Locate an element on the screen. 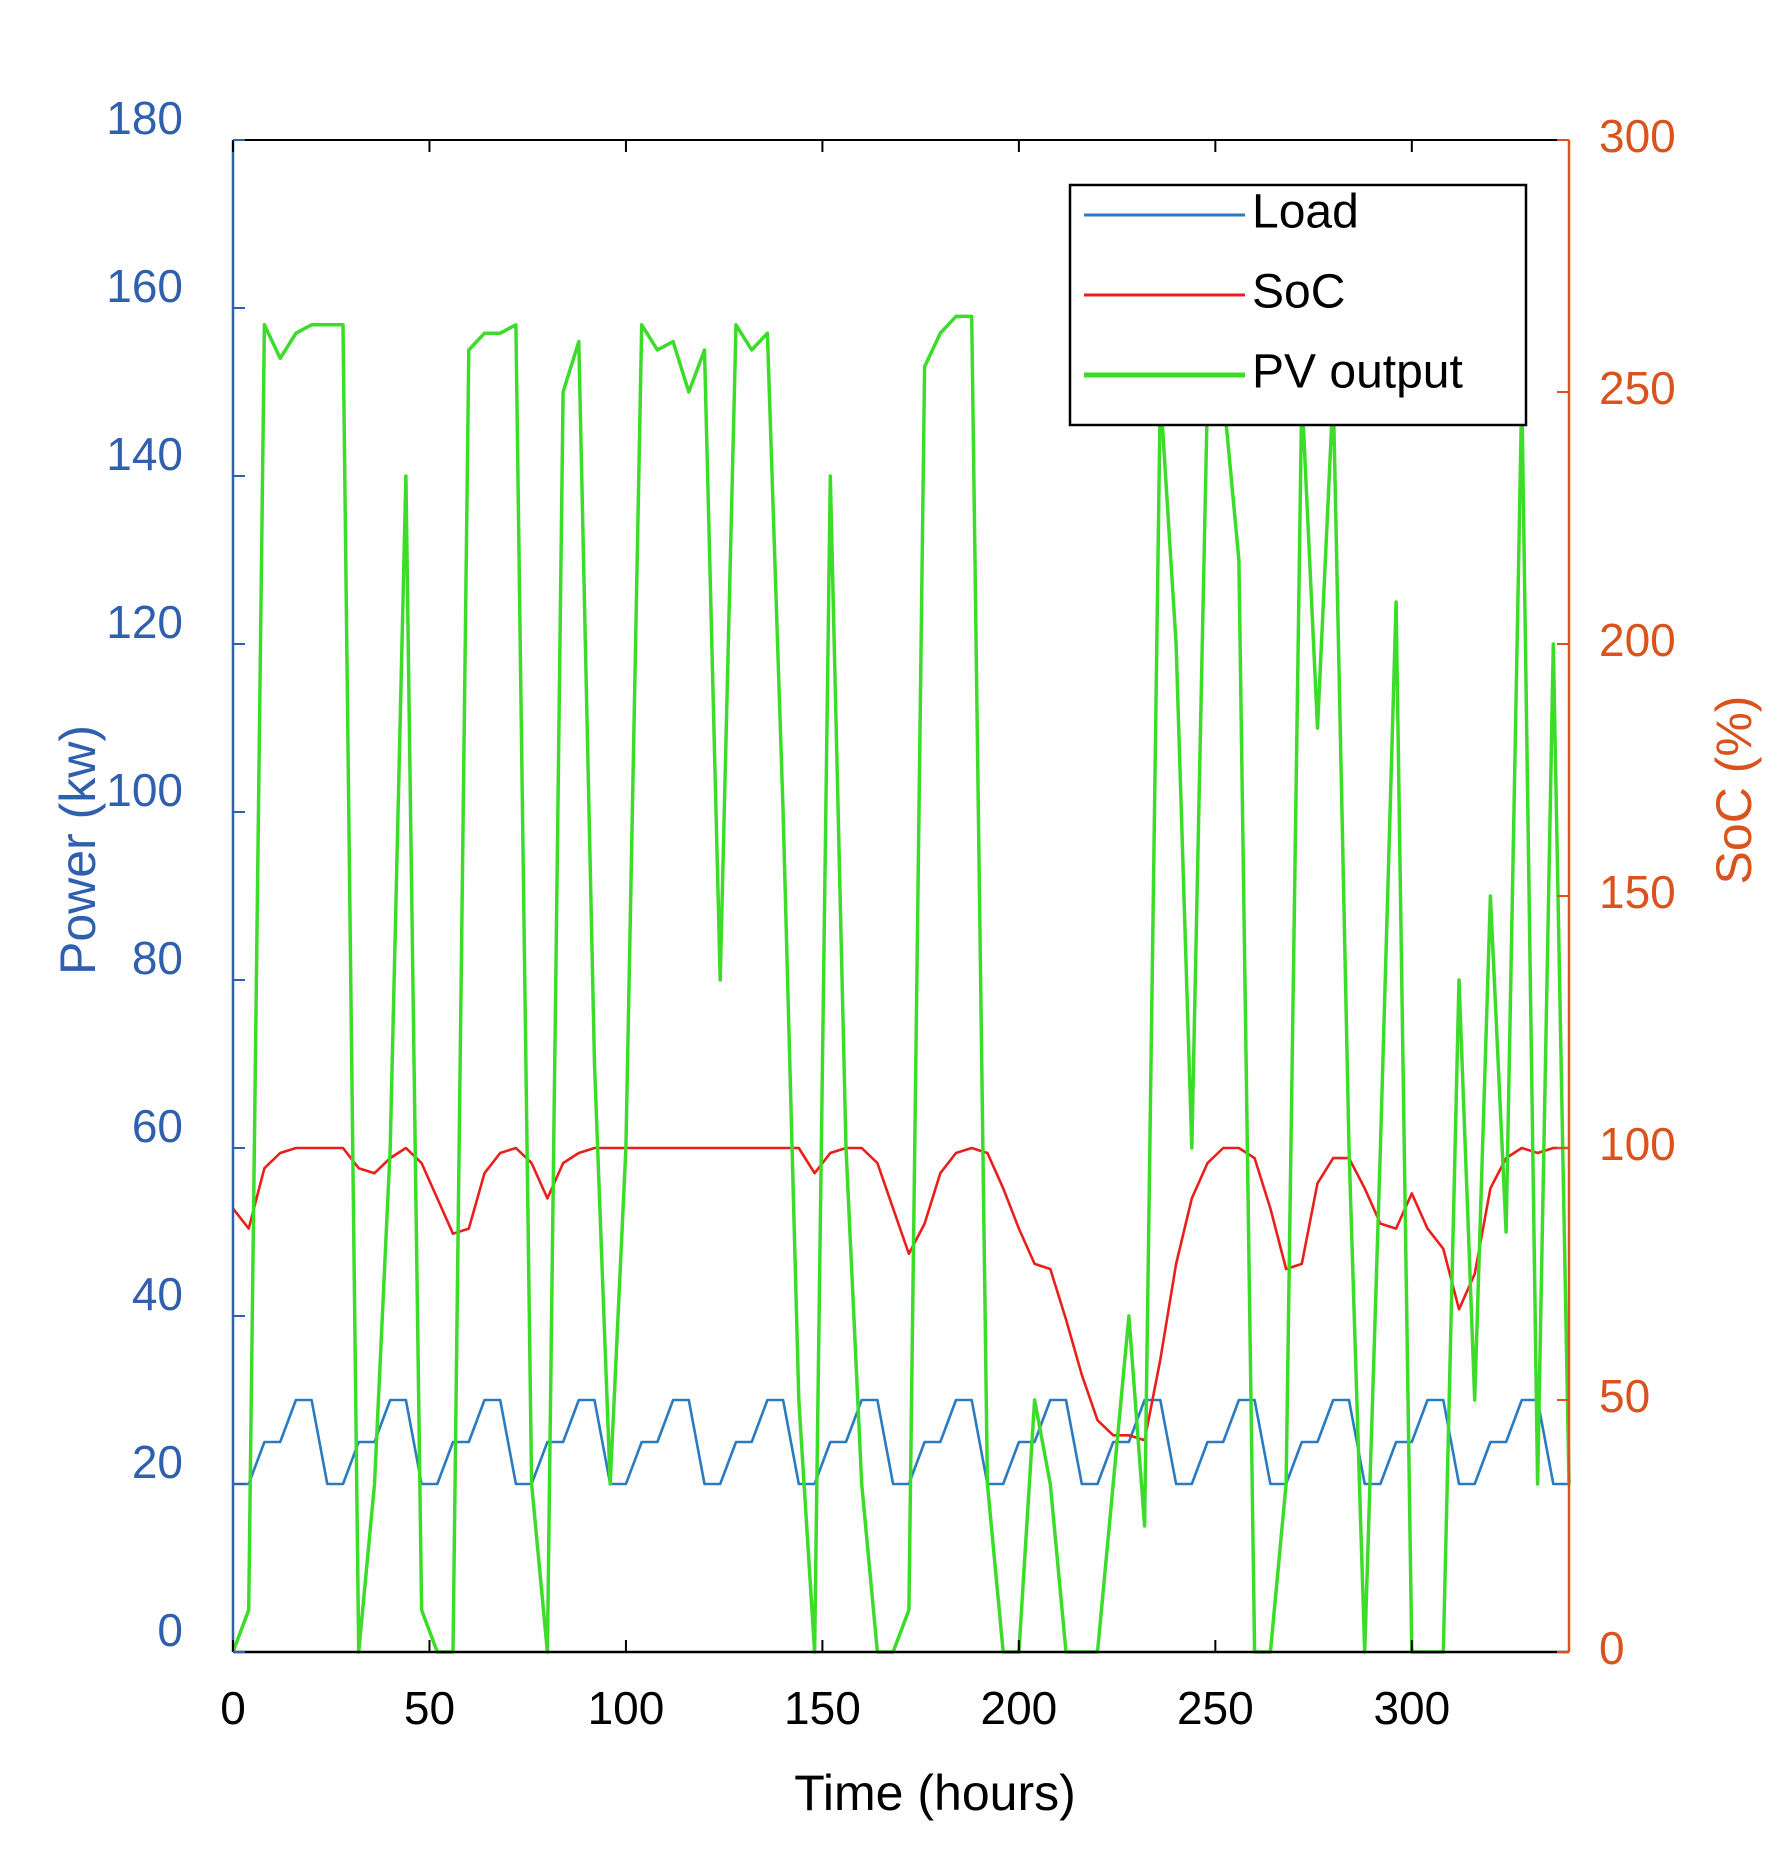  legend-label: PV output is located at coordinates (1357, 372).